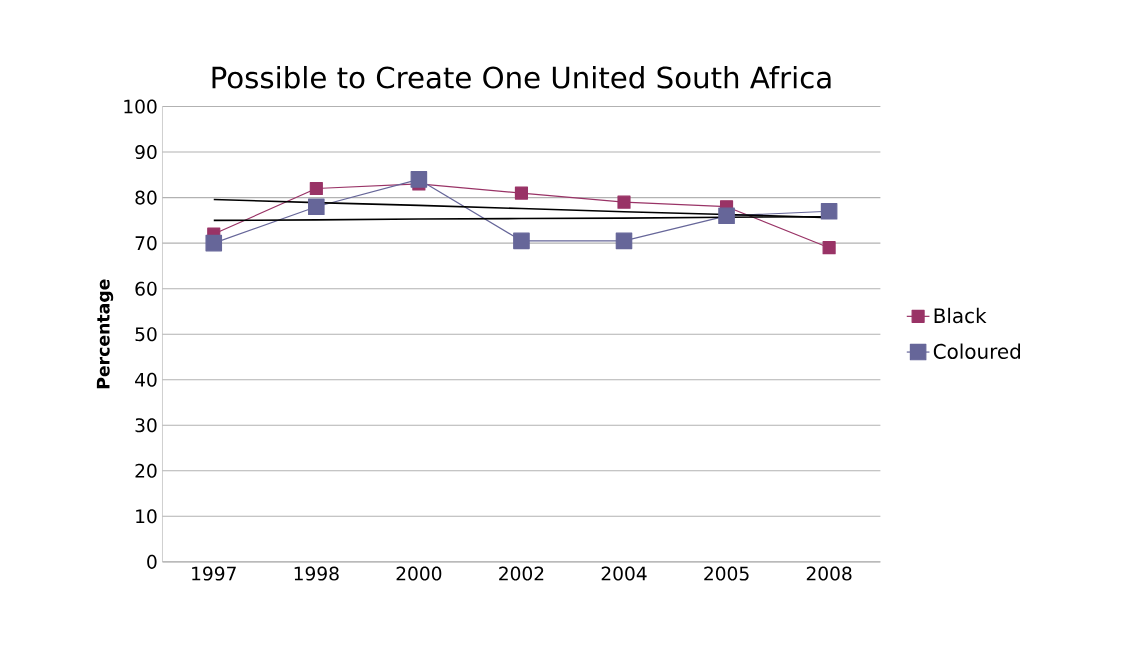 This screenshot has width=1126, height=647. Describe the element at coordinates (146, 470) in the screenshot. I see `y-tick-label: 20` at that location.